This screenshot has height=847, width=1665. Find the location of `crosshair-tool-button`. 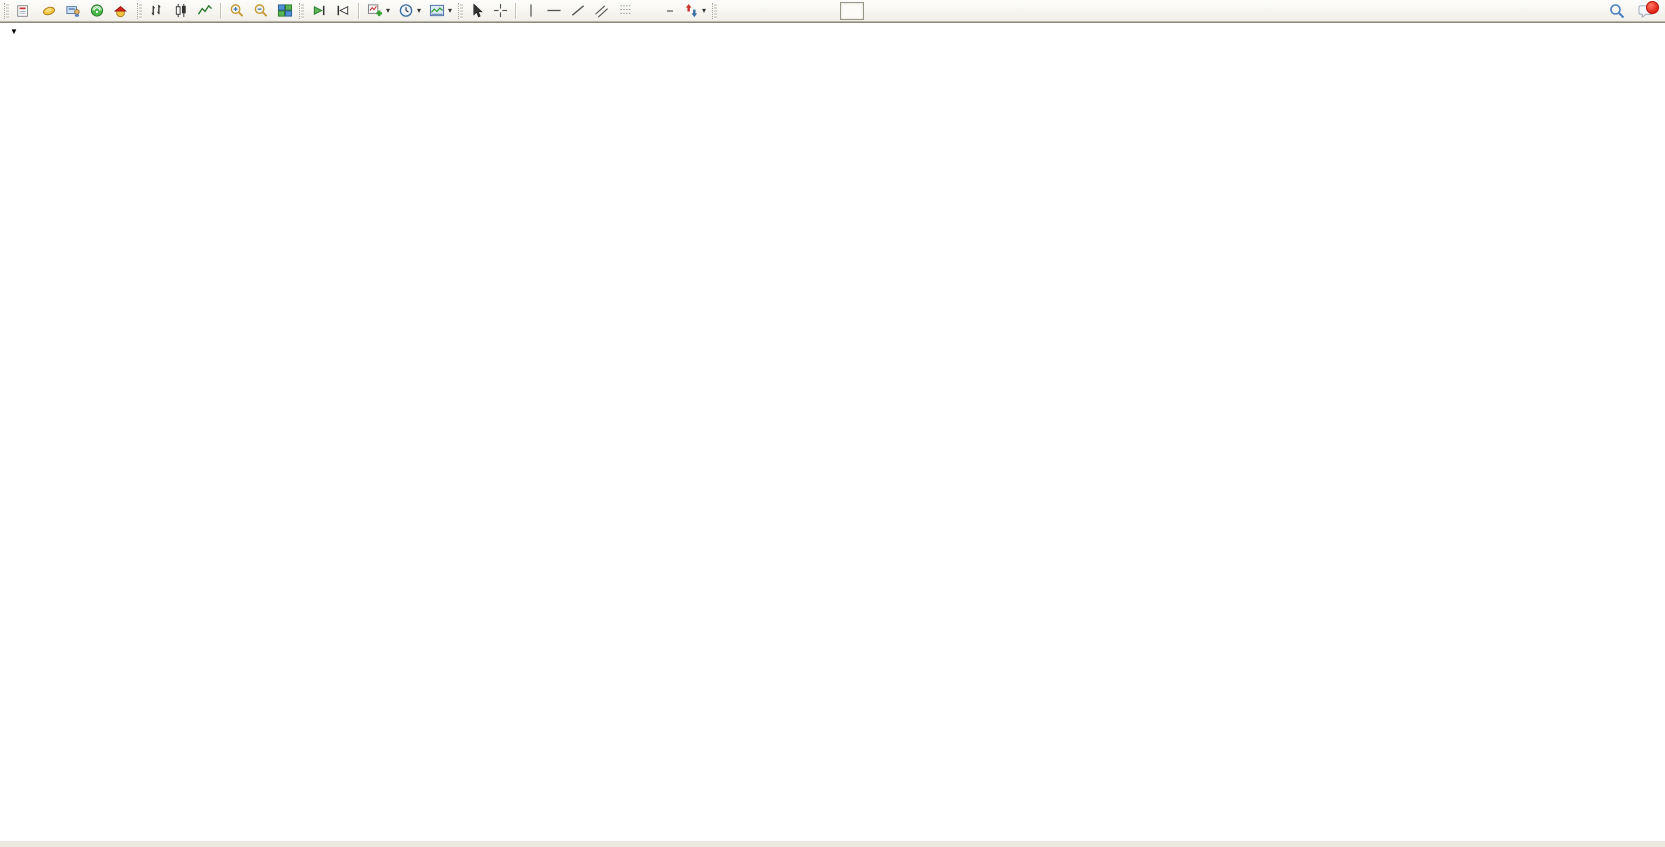

crosshair-tool-button is located at coordinates (500, 11).